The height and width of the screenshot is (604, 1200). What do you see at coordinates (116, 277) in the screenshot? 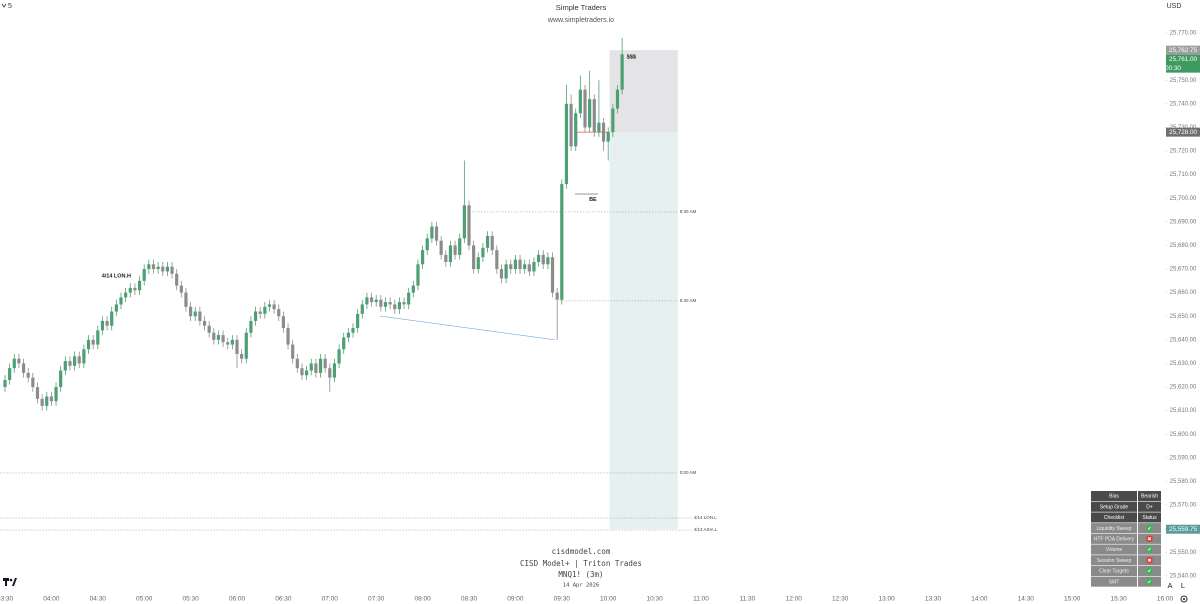
I see `annotation: 4/14 LON.H` at bounding box center [116, 277].